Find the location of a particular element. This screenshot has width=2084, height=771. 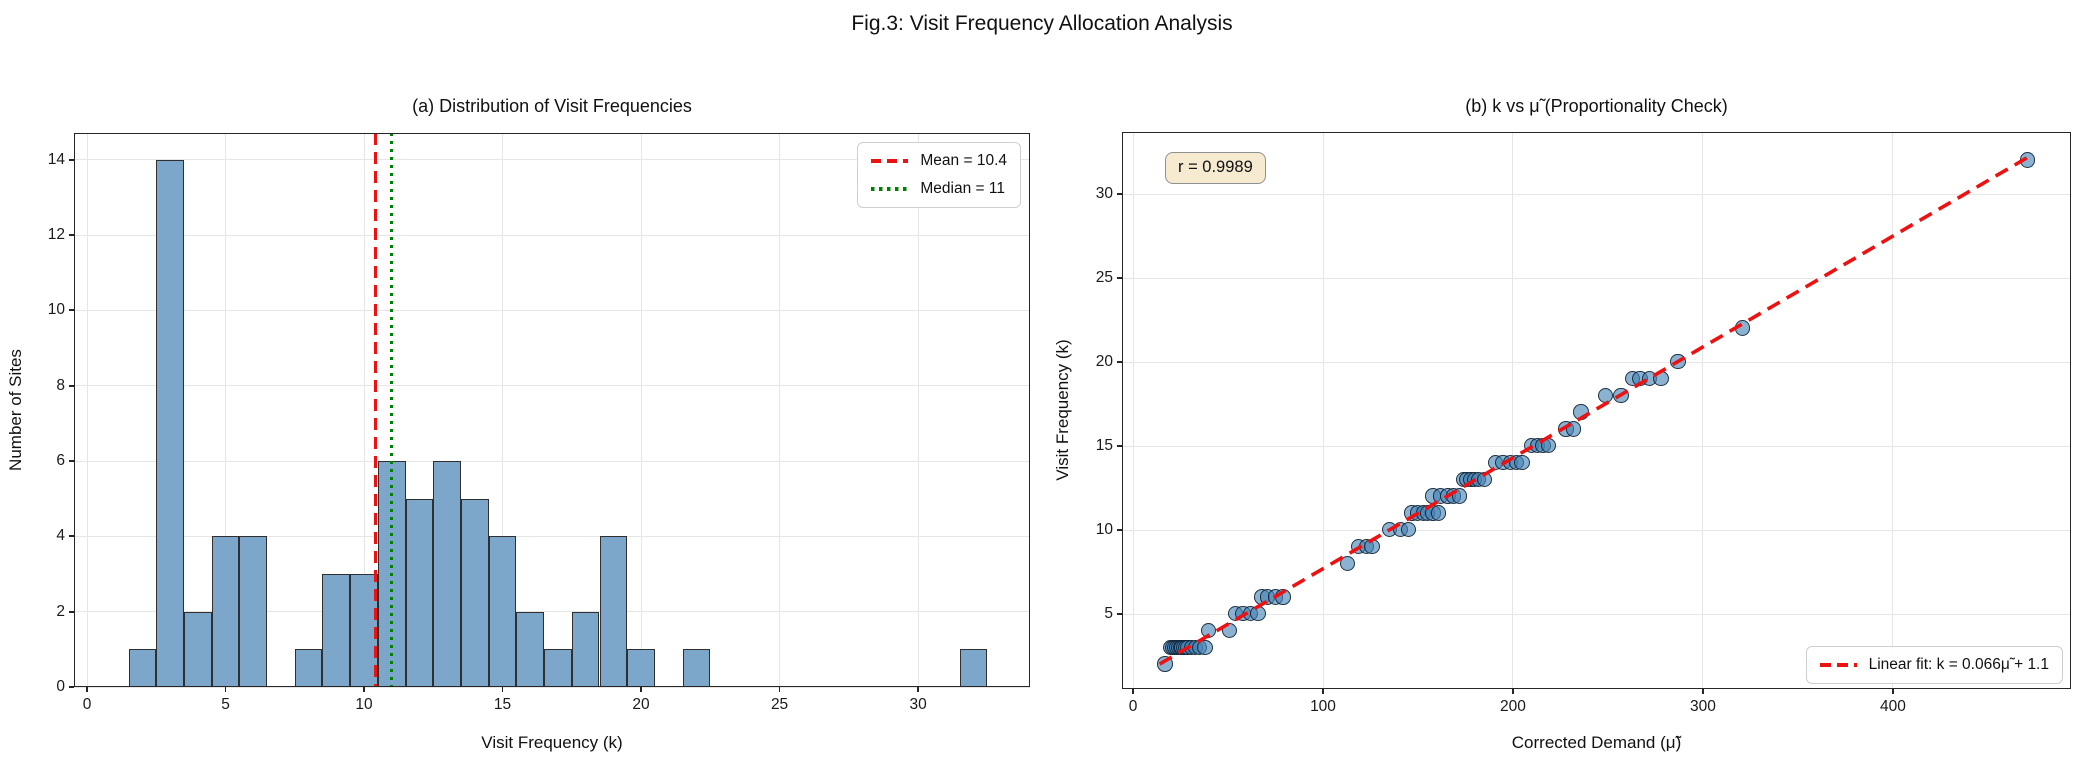

correlation-annotation: r = 0.9989 is located at coordinates (1215, 168).